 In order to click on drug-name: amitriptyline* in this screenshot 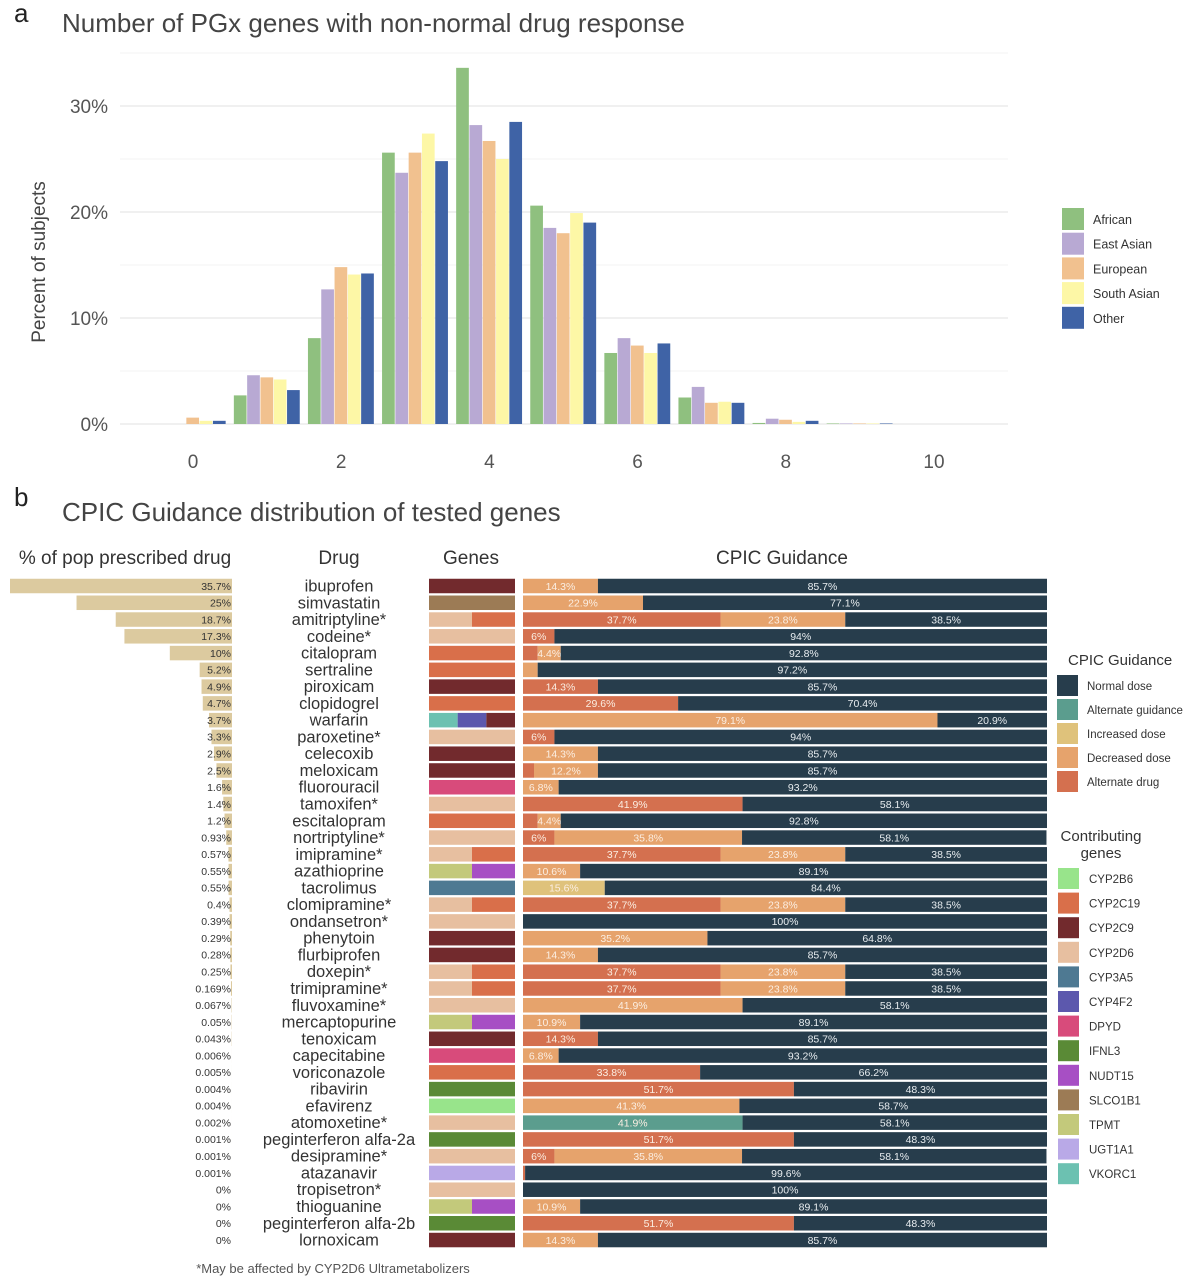, I will do `click(339, 620)`.